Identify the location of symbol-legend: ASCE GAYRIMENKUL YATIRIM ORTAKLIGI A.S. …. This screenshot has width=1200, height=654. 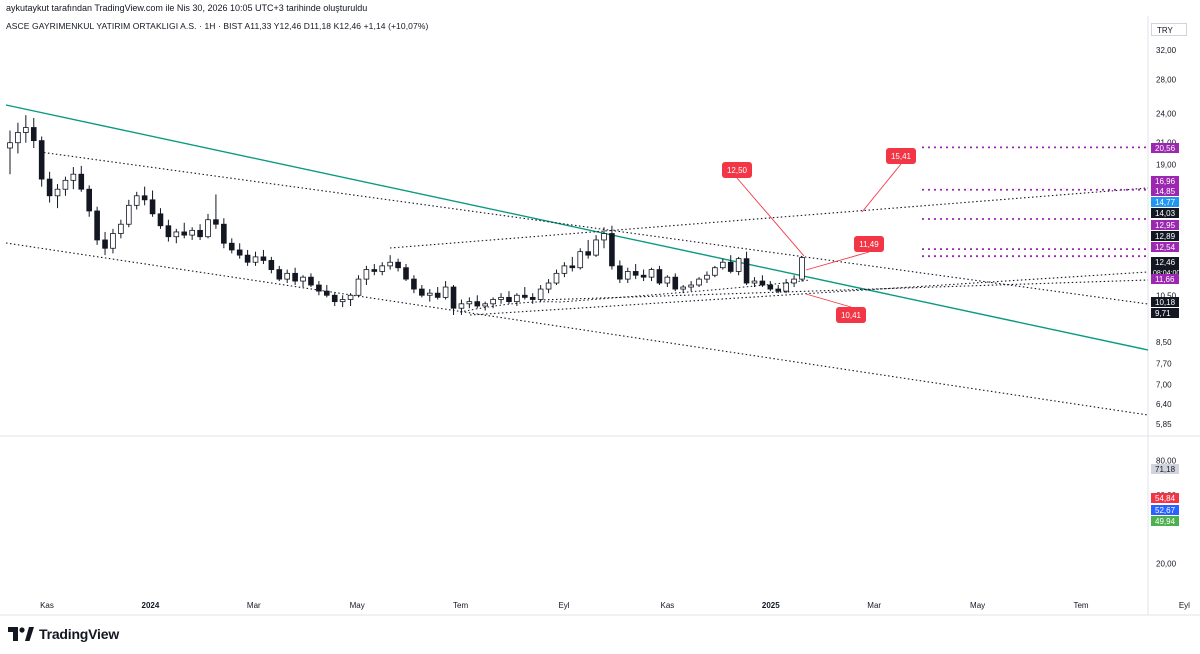
(217, 26).